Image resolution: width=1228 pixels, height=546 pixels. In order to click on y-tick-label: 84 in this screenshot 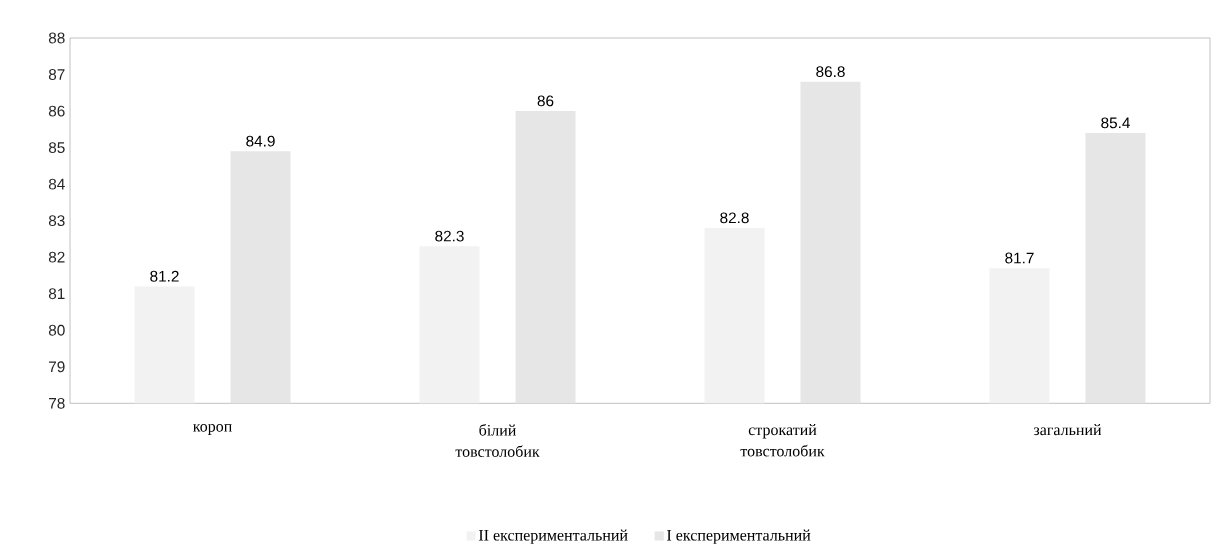, I will do `click(56, 184)`.